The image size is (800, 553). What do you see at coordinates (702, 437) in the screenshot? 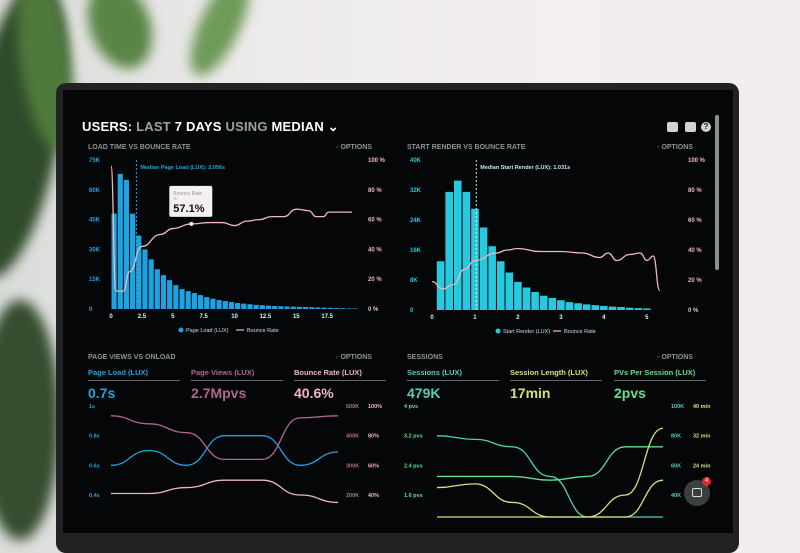
I see `y3-tick-label: 32 min` at bounding box center [702, 437].